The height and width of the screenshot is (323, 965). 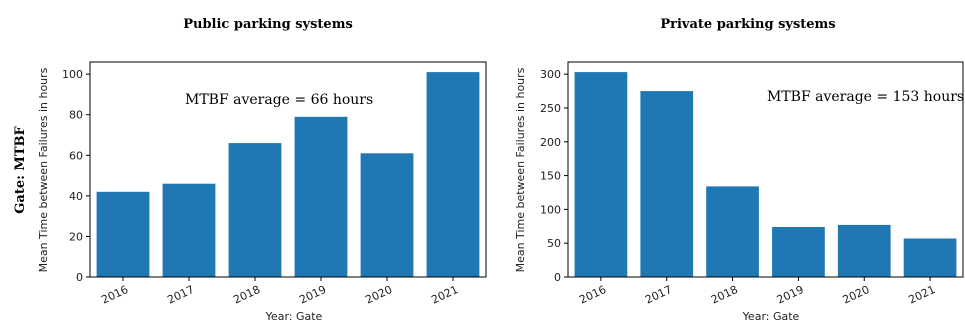 I want to click on y-tick-label: 250, so click(x=550, y=108).